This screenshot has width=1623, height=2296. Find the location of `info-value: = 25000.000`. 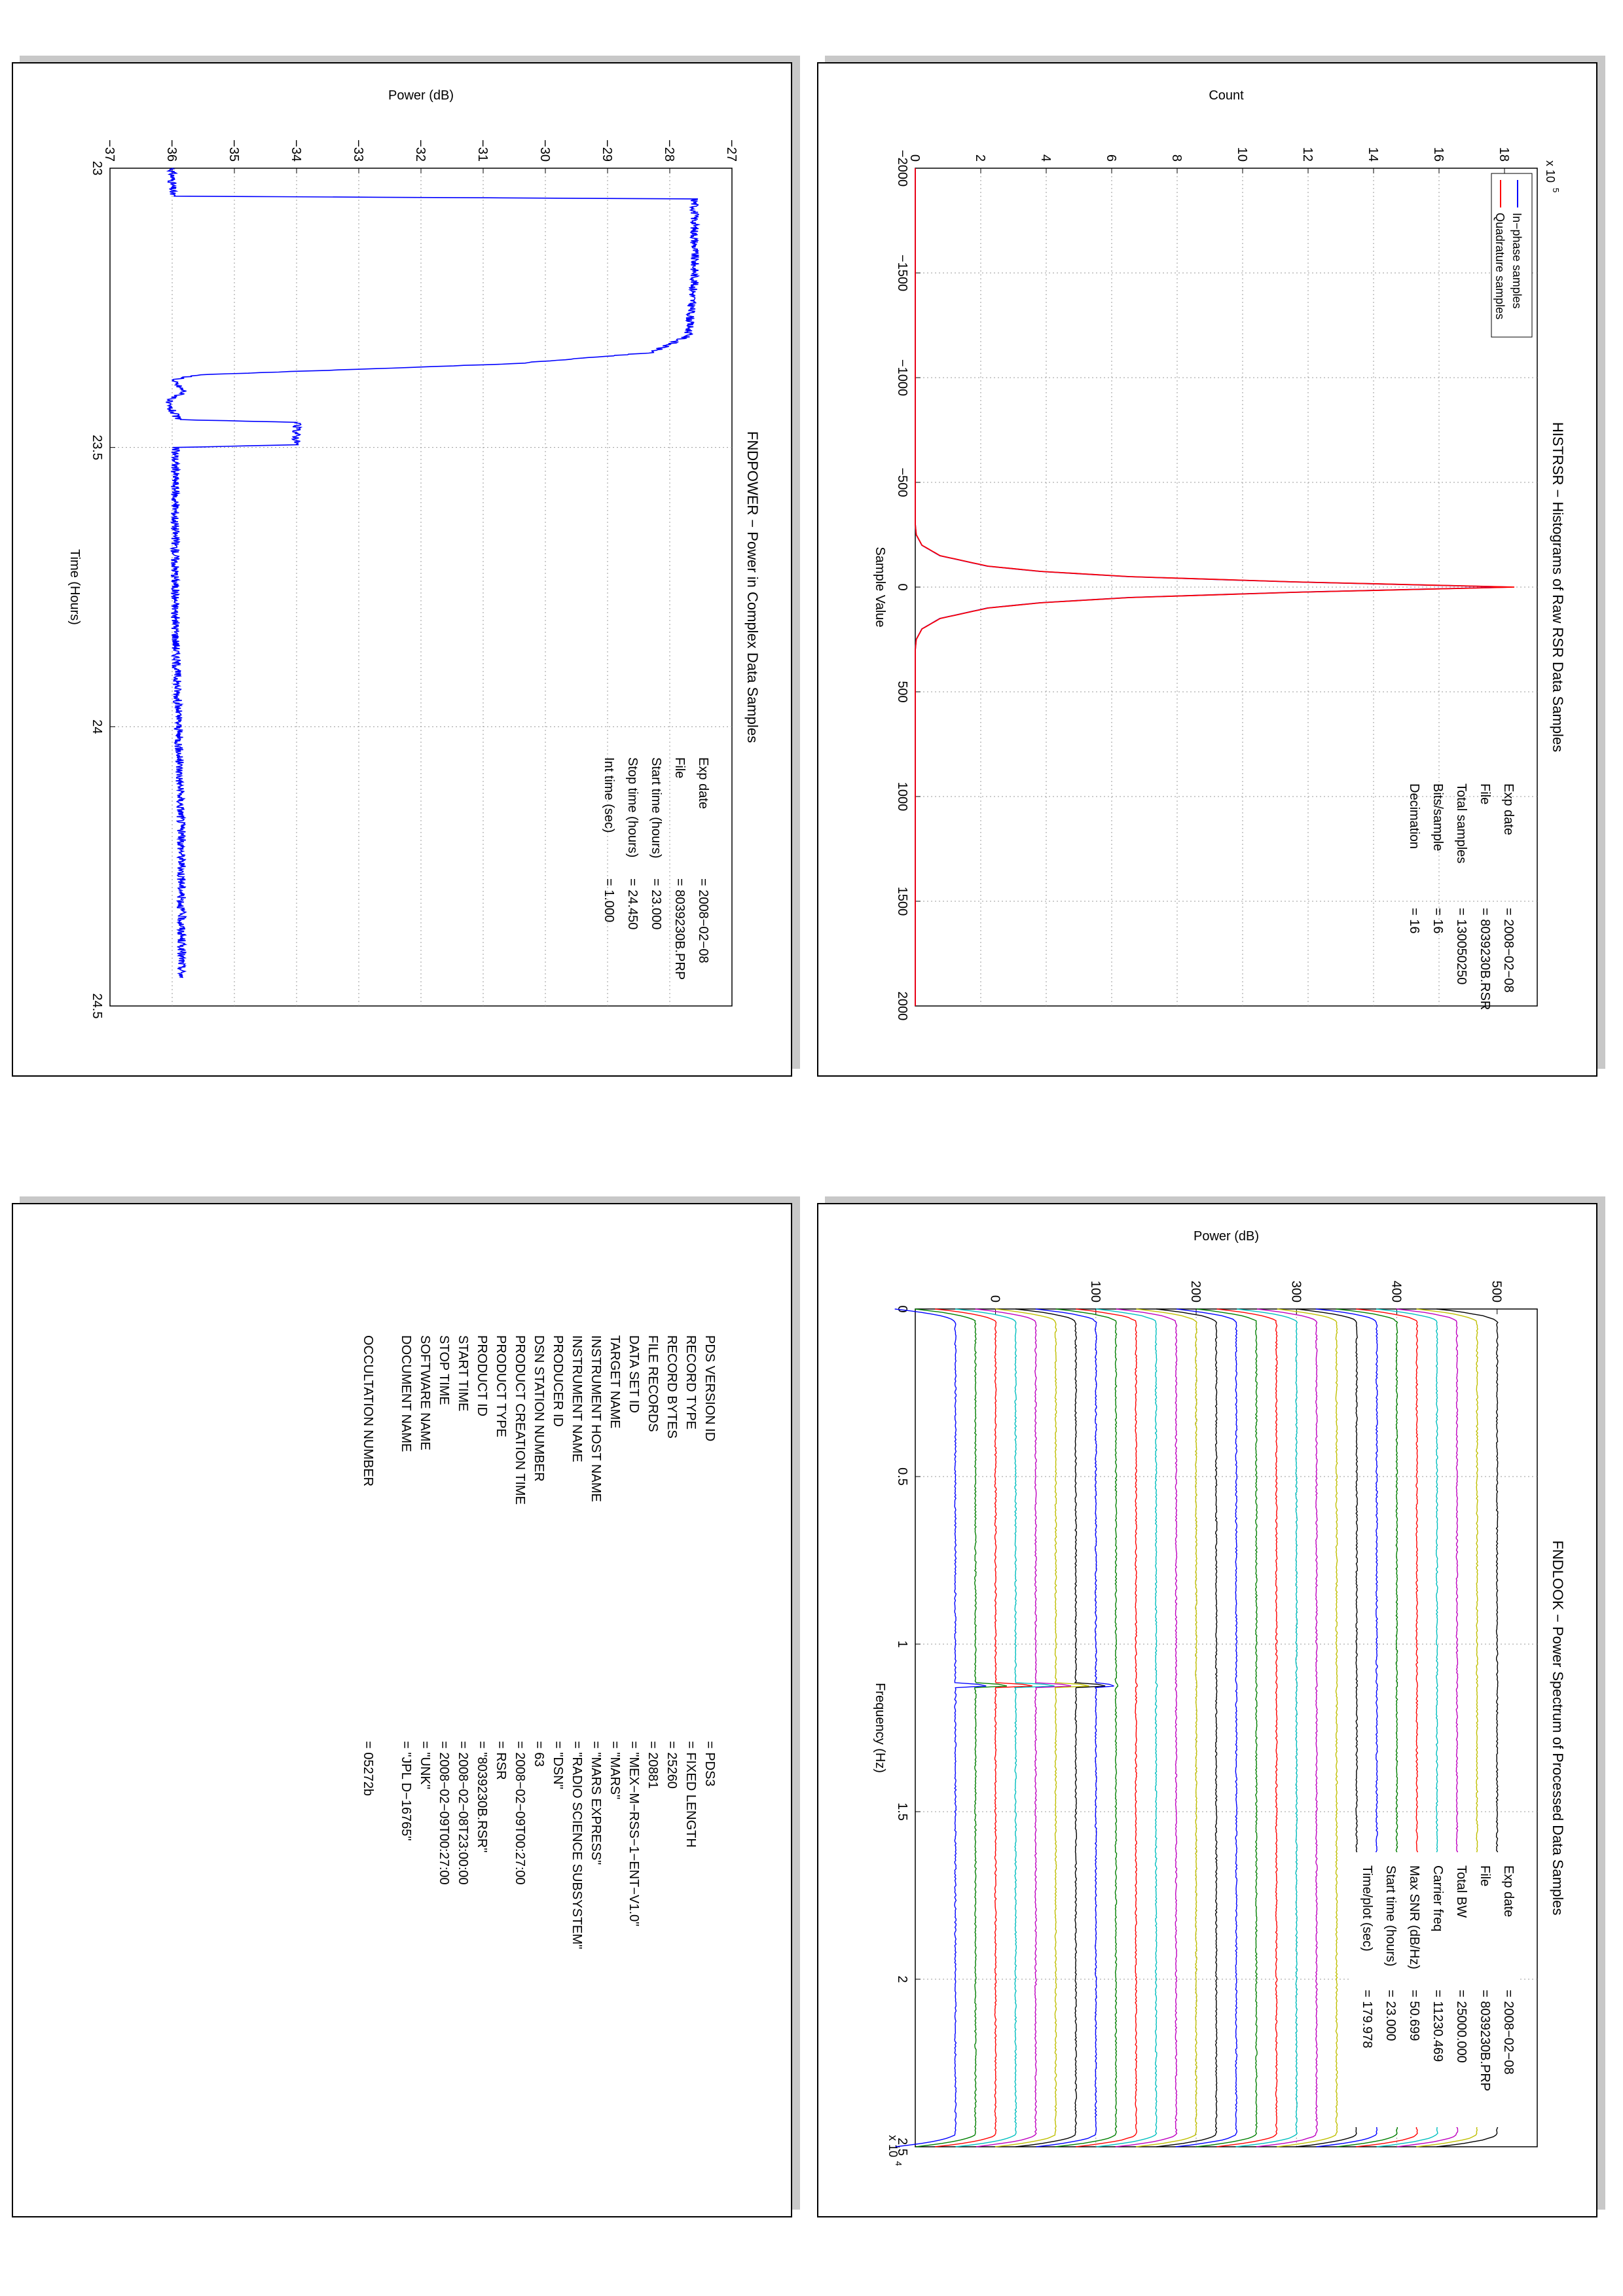

info-value: = 25000.000 is located at coordinates (1461, 2026).